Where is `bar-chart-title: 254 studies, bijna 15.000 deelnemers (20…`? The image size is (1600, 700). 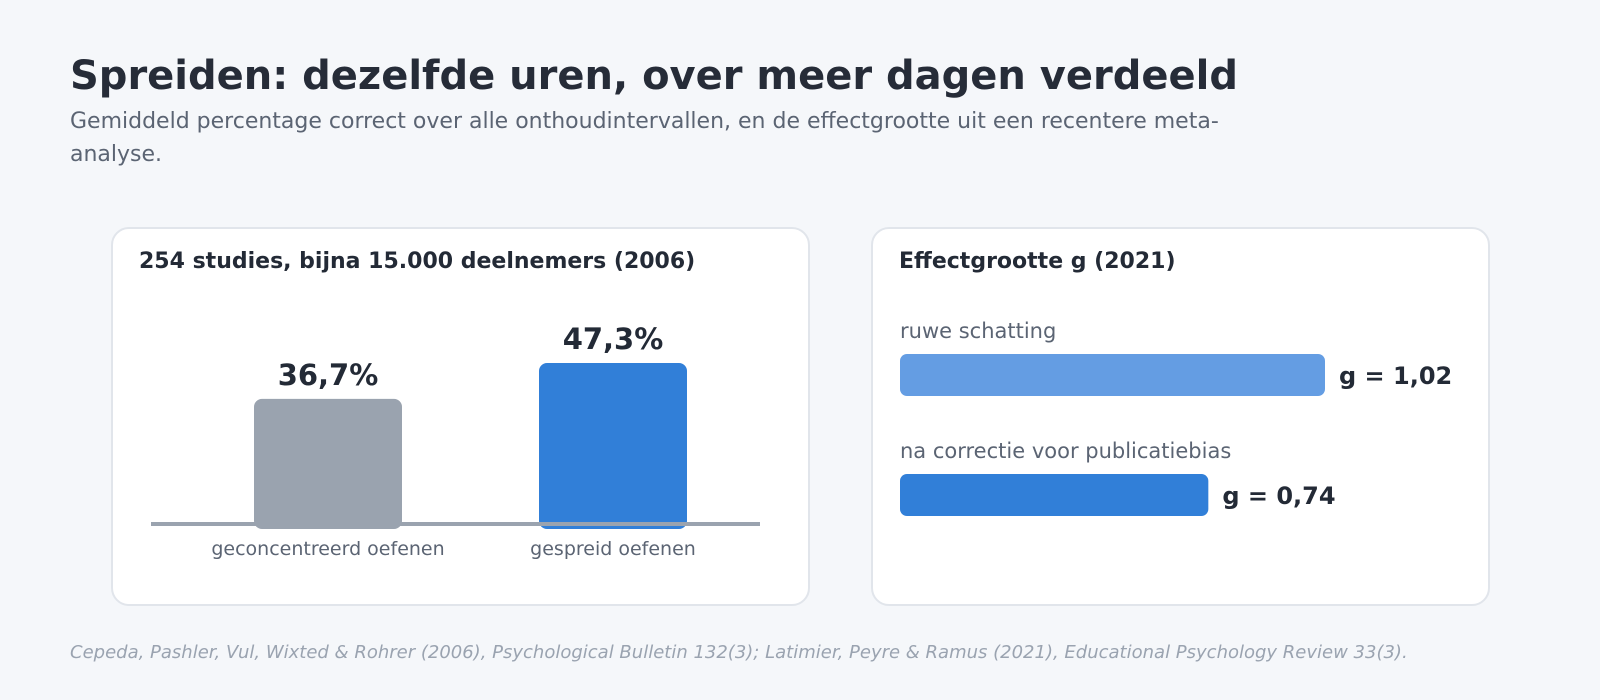
bar-chart-title: 254 studies, bijna 15.000 deelnemers (20… is located at coordinates (417, 261).